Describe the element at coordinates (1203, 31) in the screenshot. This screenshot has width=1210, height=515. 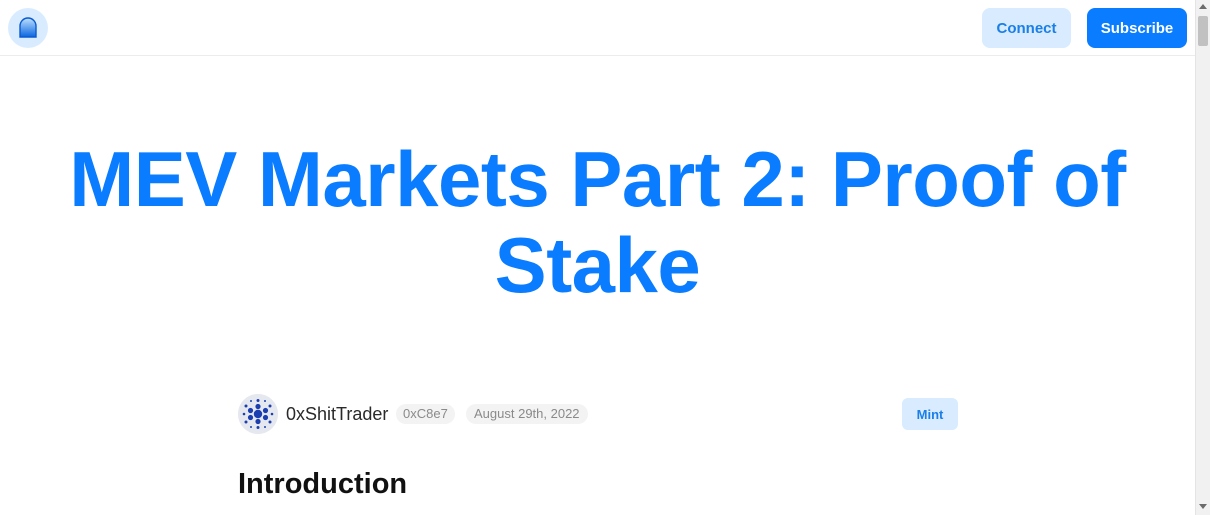
I see `scroll-thumb` at that location.